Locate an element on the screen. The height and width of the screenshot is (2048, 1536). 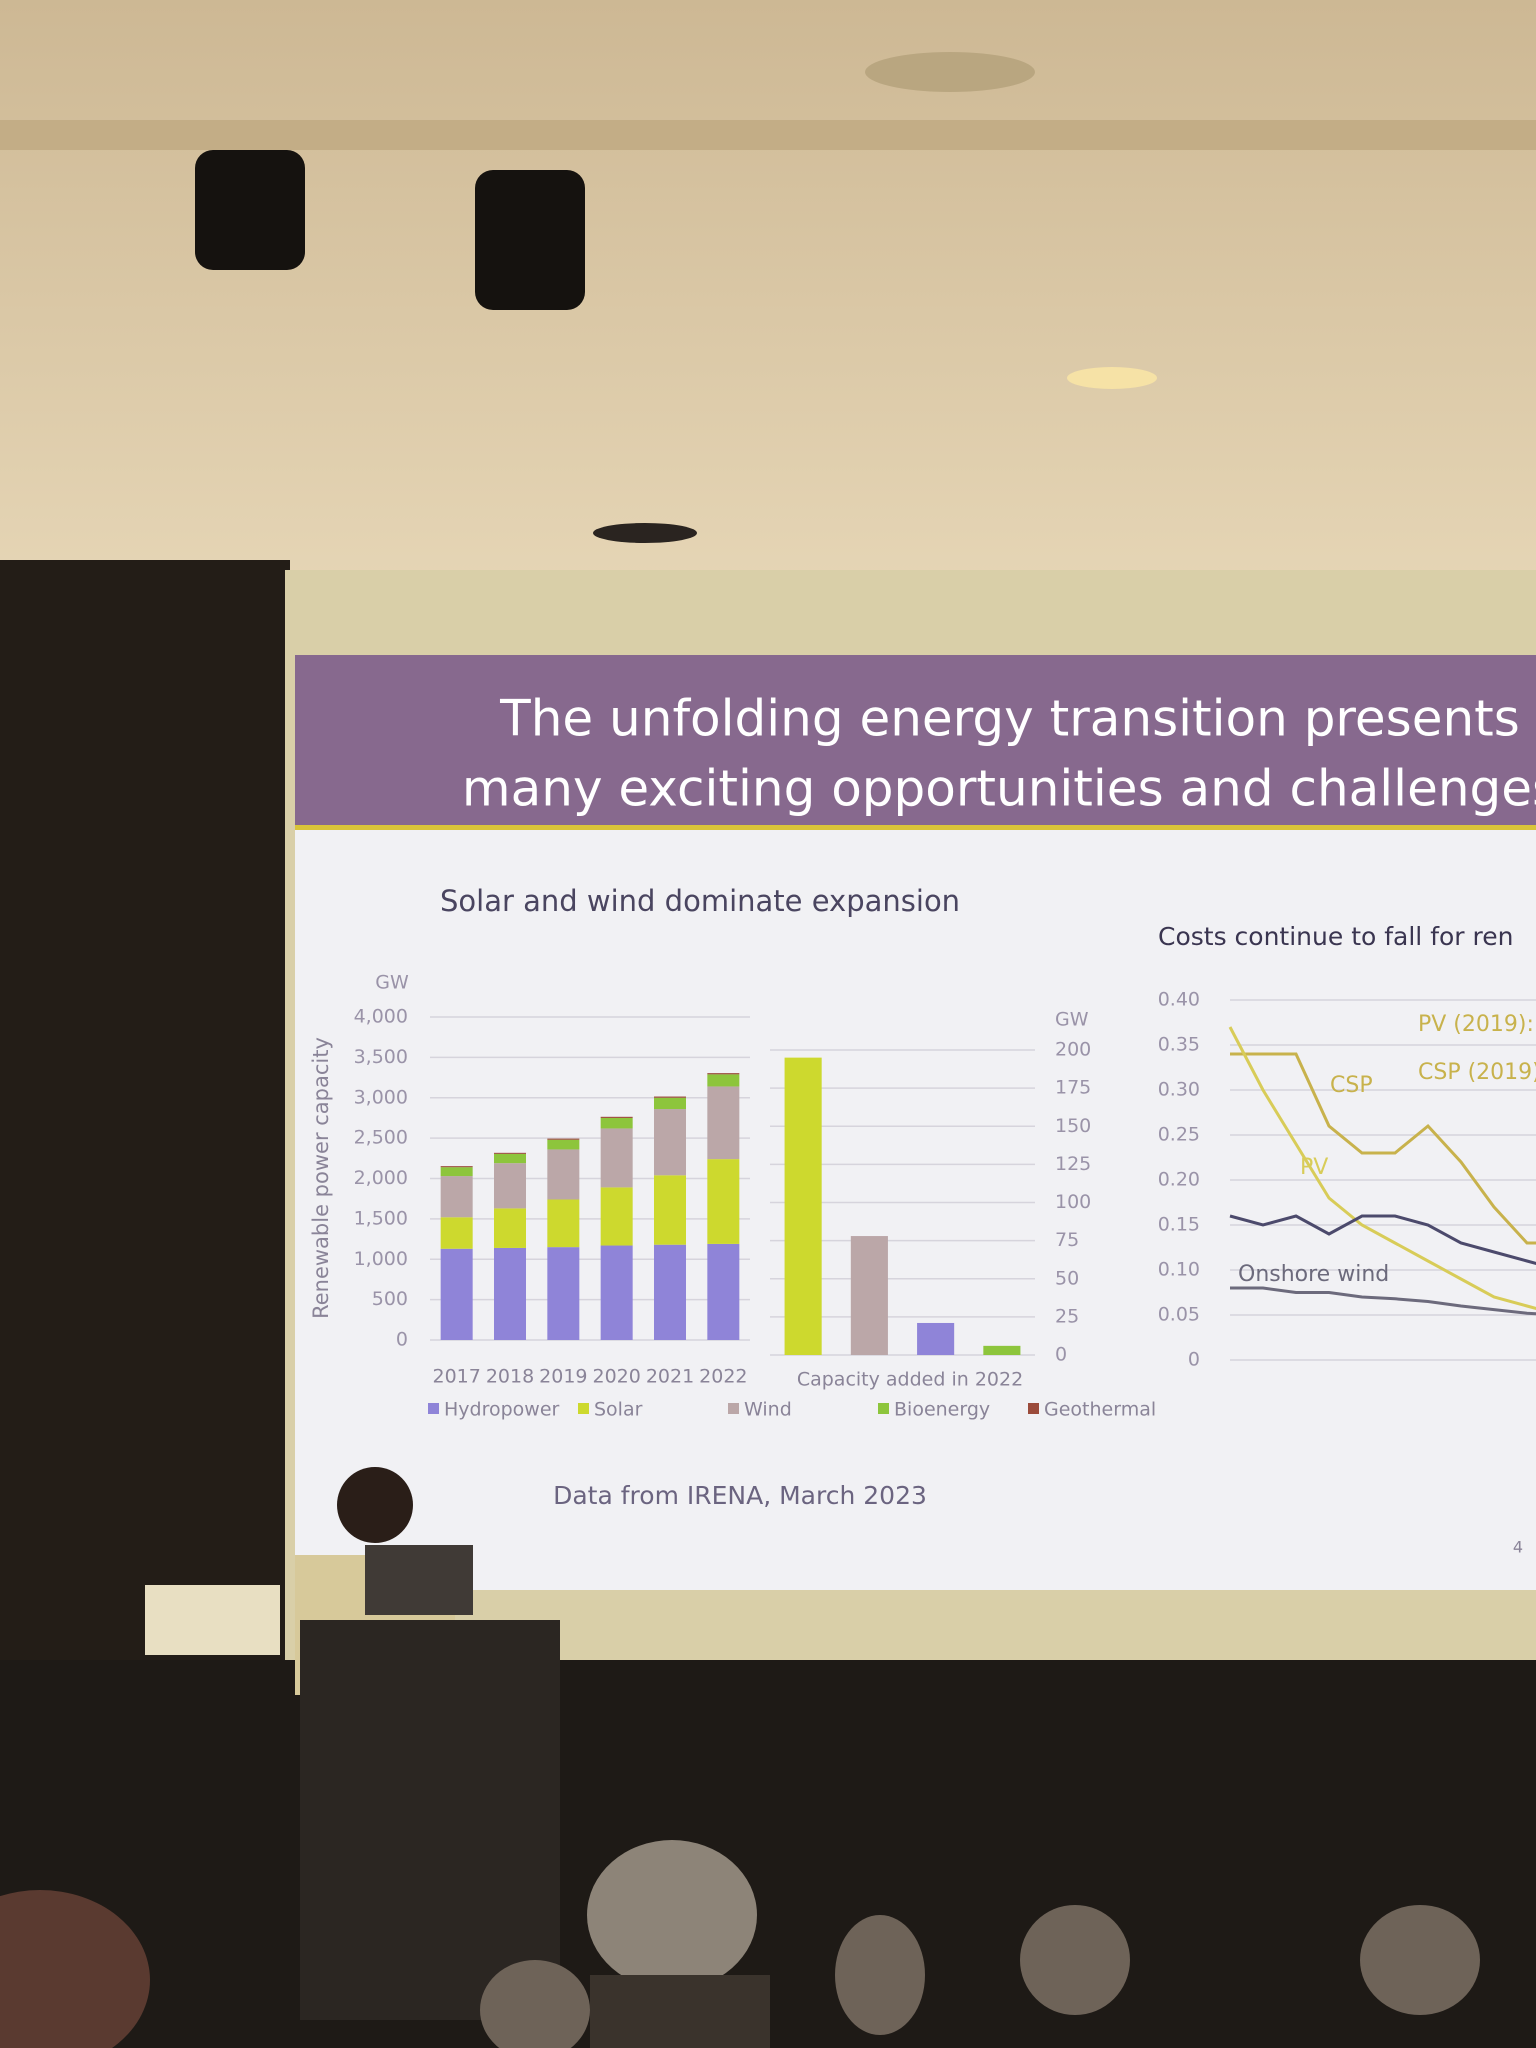
chart-title: Solar and wind dominate expansion is located at coordinates (700, 901).